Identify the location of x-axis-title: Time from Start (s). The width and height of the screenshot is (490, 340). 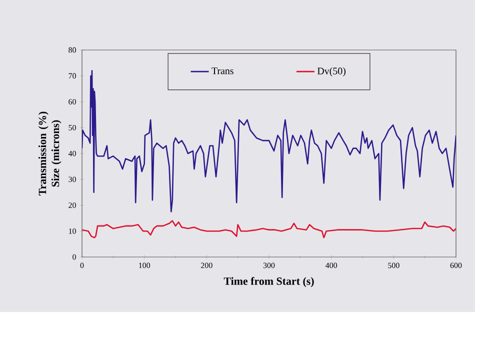
(269, 282).